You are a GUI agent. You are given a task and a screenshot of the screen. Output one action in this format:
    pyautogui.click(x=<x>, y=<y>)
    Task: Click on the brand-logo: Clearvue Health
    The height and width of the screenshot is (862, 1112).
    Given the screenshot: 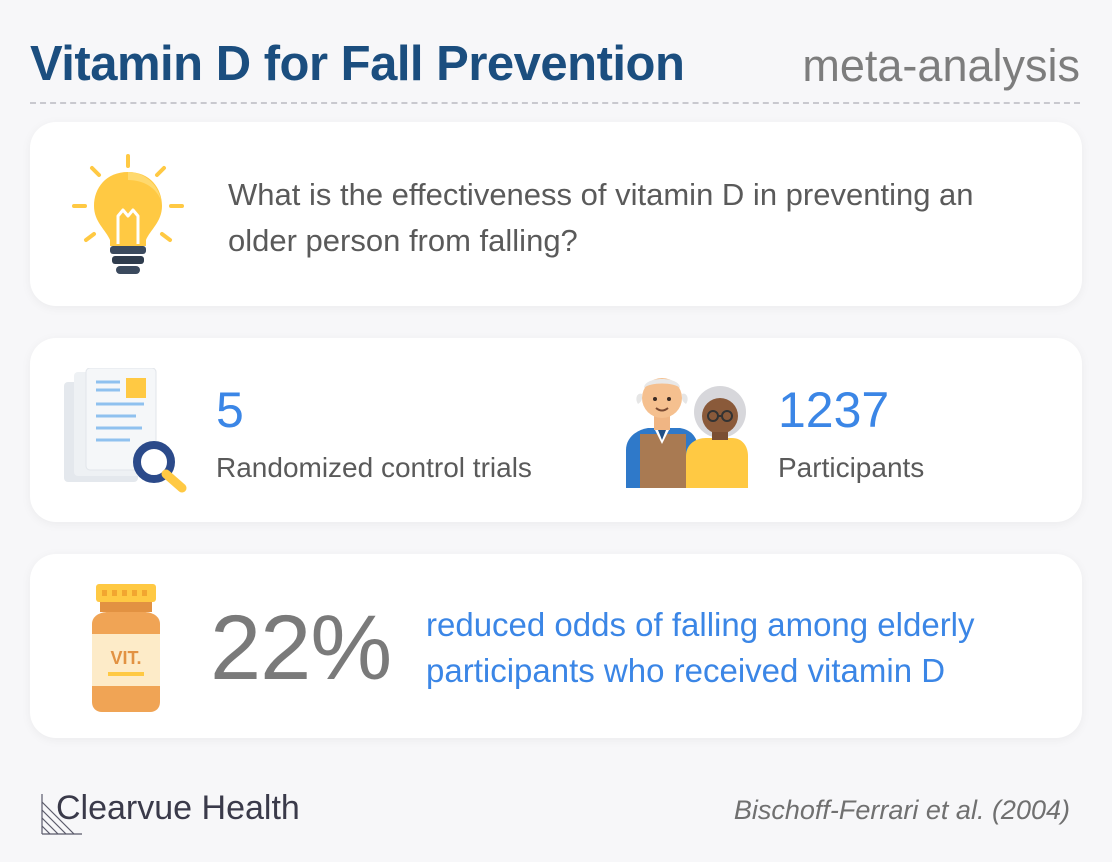 What is the action you would take?
    pyautogui.click(x=190, y=811)
    